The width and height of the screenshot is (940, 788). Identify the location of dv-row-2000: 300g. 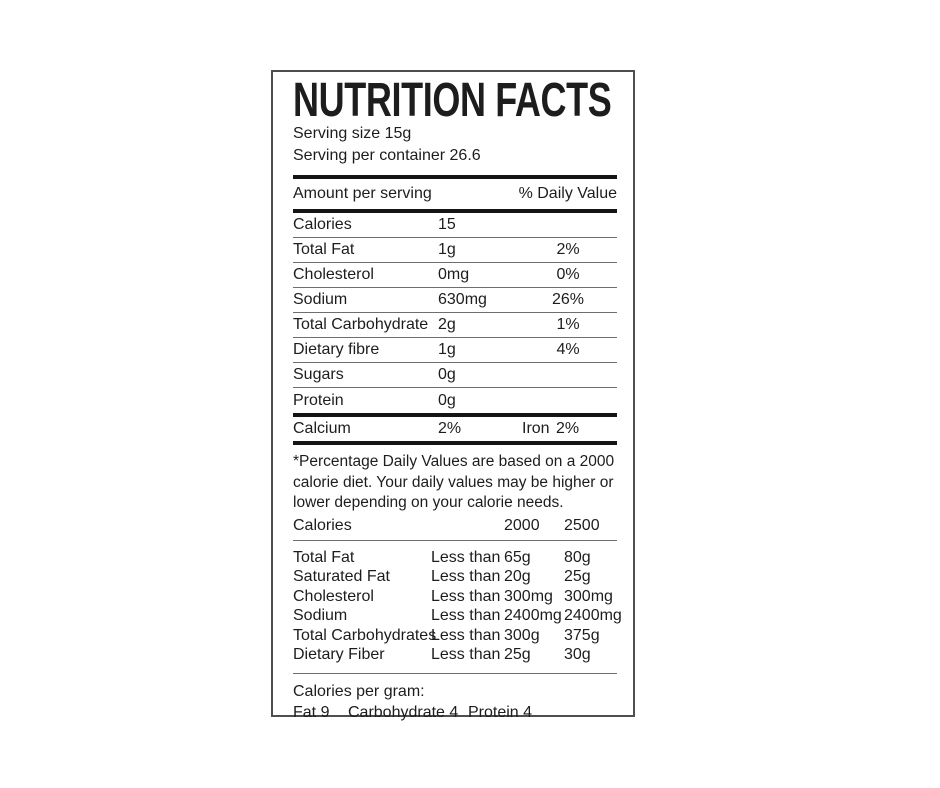
(522, 635).